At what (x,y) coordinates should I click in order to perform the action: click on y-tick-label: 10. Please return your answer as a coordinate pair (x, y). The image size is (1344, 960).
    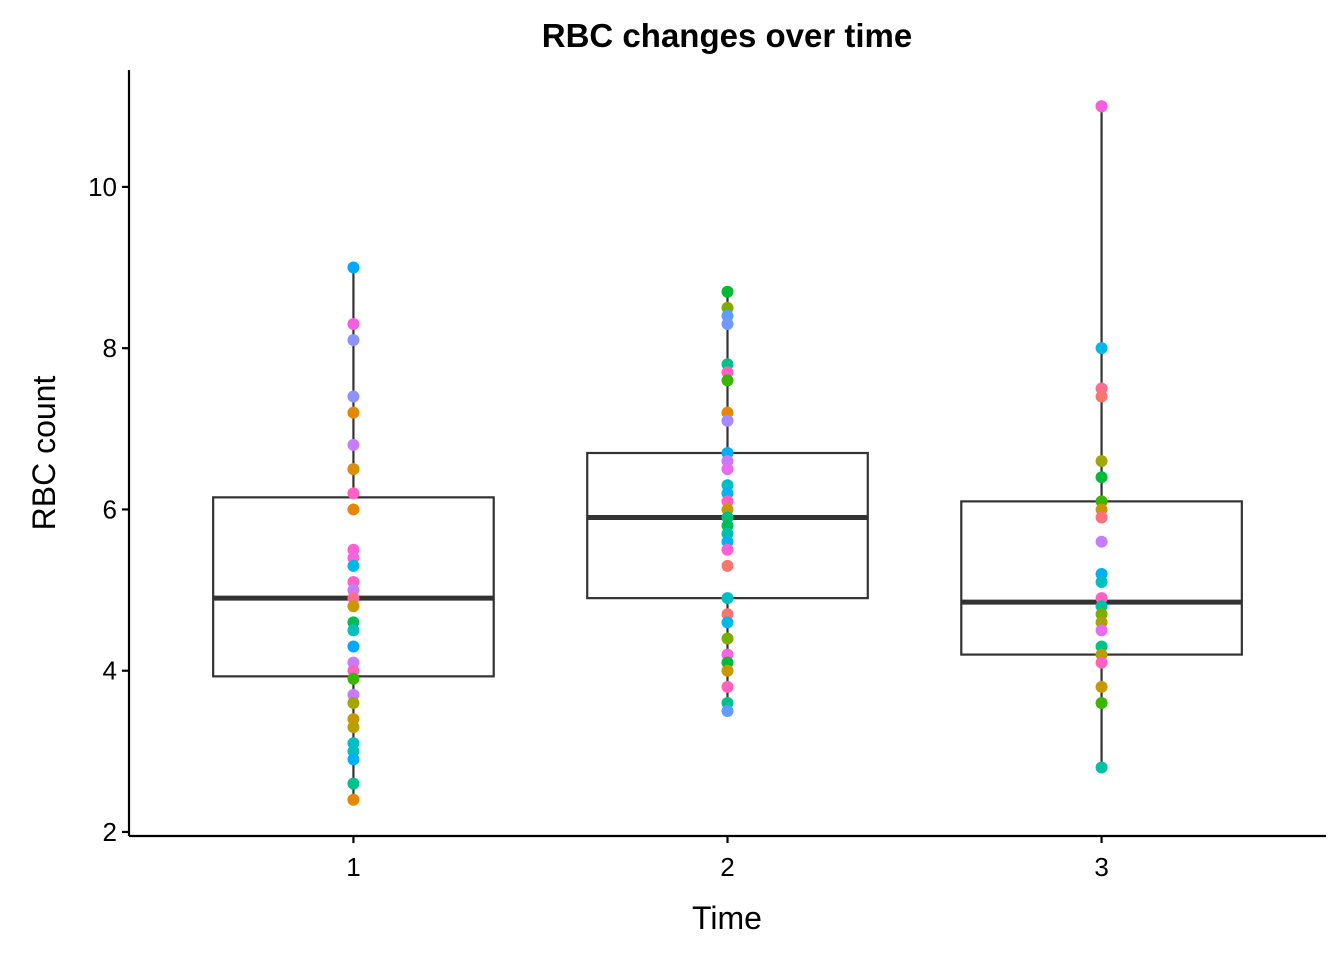
    Looking at the image, I should click on (102, 187).